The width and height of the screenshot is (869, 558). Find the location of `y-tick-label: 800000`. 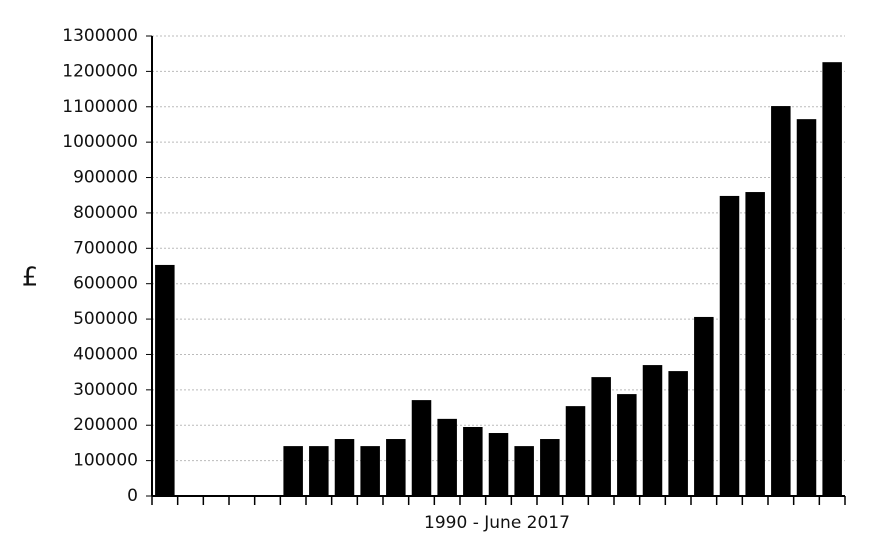

y-tick-label: 800000 is located at coordinates (105, 213).